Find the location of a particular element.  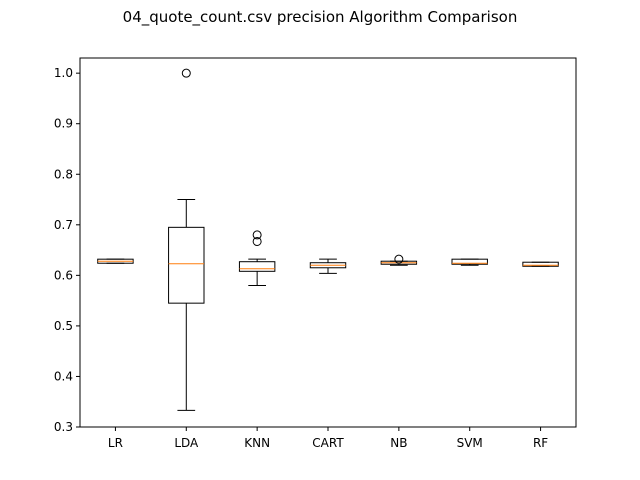

y-tick-label: 0.9 is located at coordinates (63, 124).